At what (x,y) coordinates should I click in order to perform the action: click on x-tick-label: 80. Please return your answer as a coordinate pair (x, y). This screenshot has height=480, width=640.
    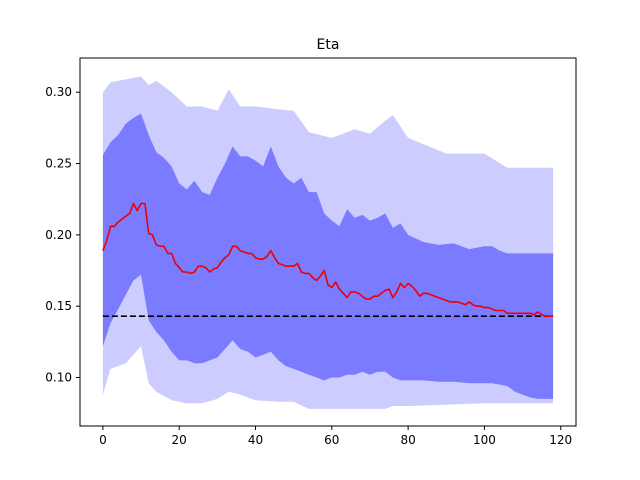
    Looking at the image, I should click on (407, 440).